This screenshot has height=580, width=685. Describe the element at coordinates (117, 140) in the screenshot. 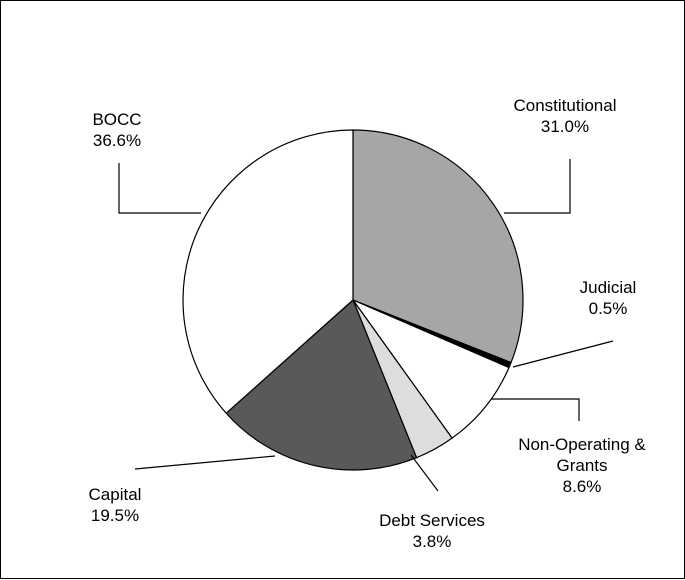

I see `slice-percent-bocc: 36.6%` at that location.